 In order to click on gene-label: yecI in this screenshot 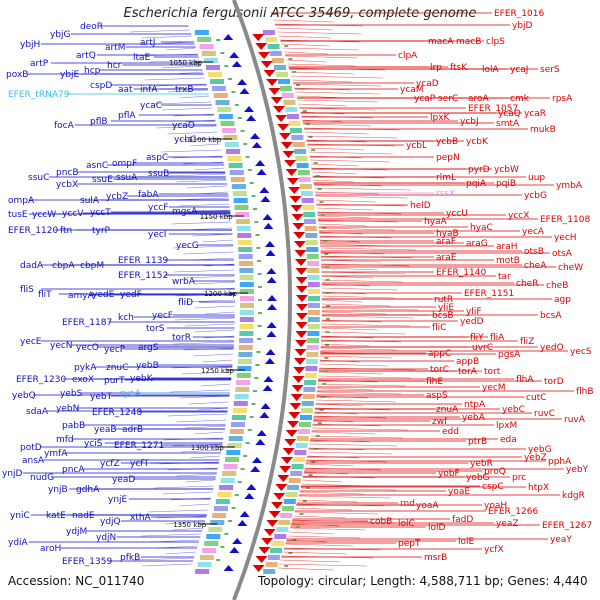, I will do `click(157, 235)`.